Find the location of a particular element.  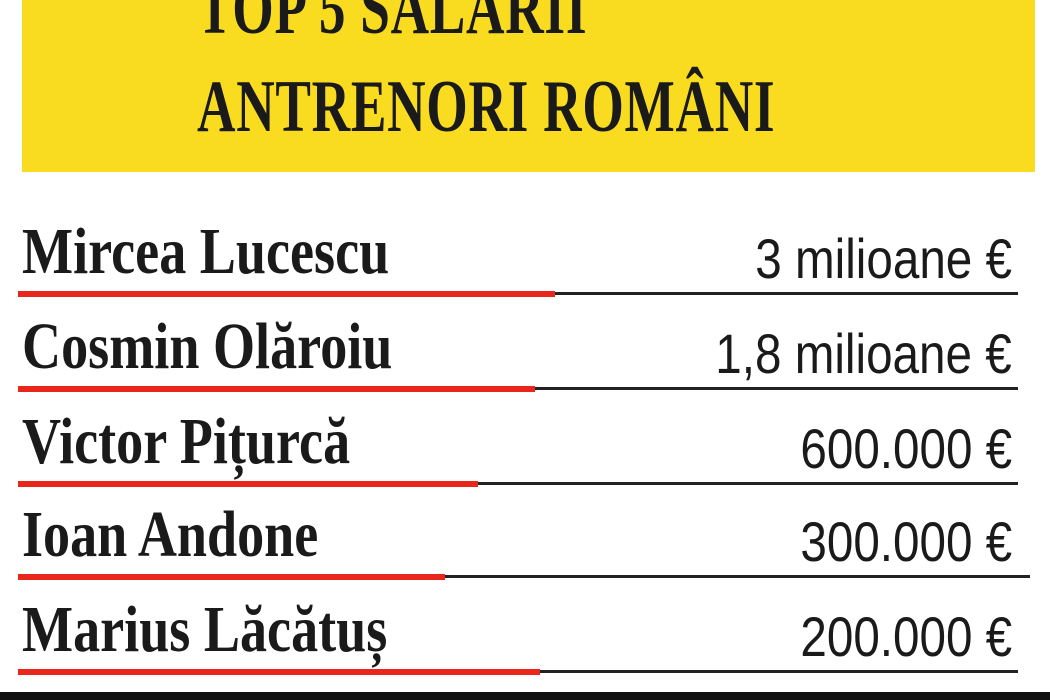

table-row: Victor Pițurcă 600.000 € is located at coordinates (525, 439).